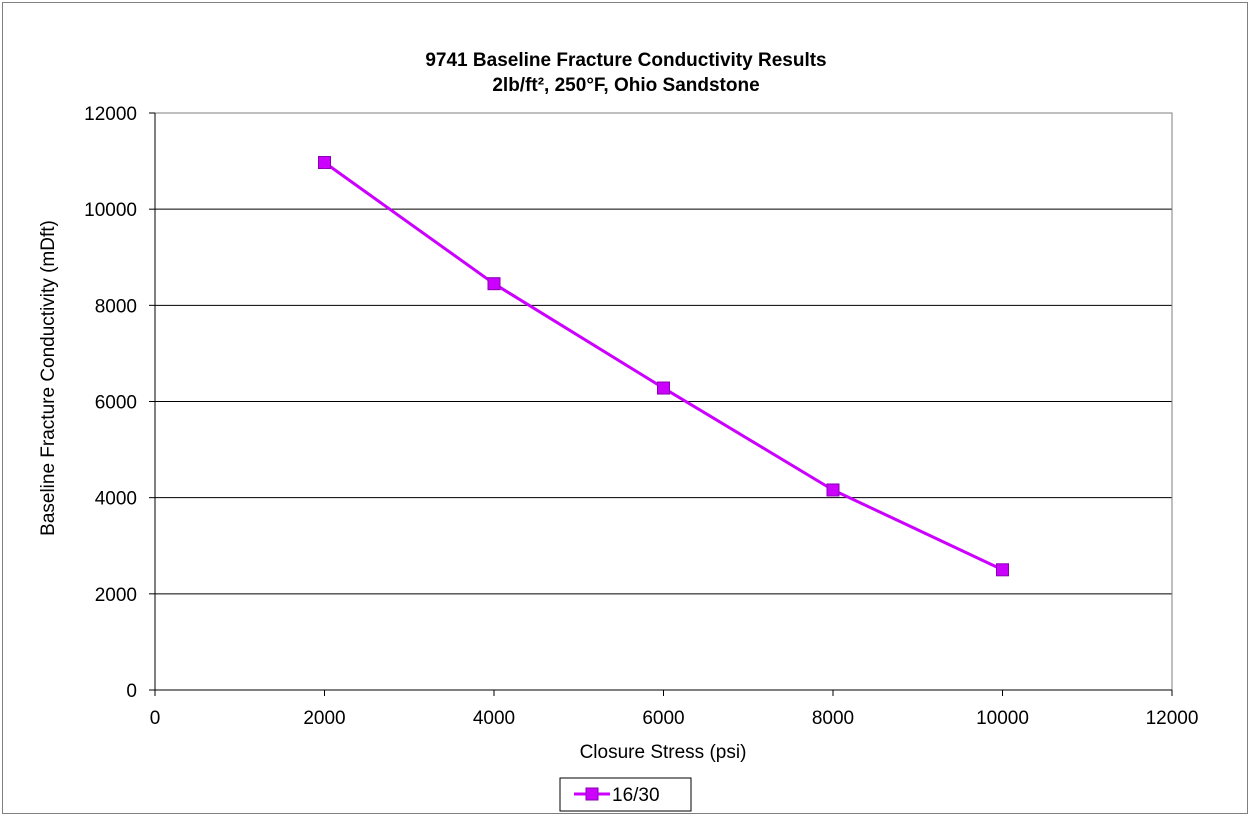 This screenshot has height=816, width=1252. What do you see at coordinates (48, 378) in the screenshot?
I see `y-axis-label: Baseline Fracture Conductivity (mDft)` at bounding box center [48, 378].